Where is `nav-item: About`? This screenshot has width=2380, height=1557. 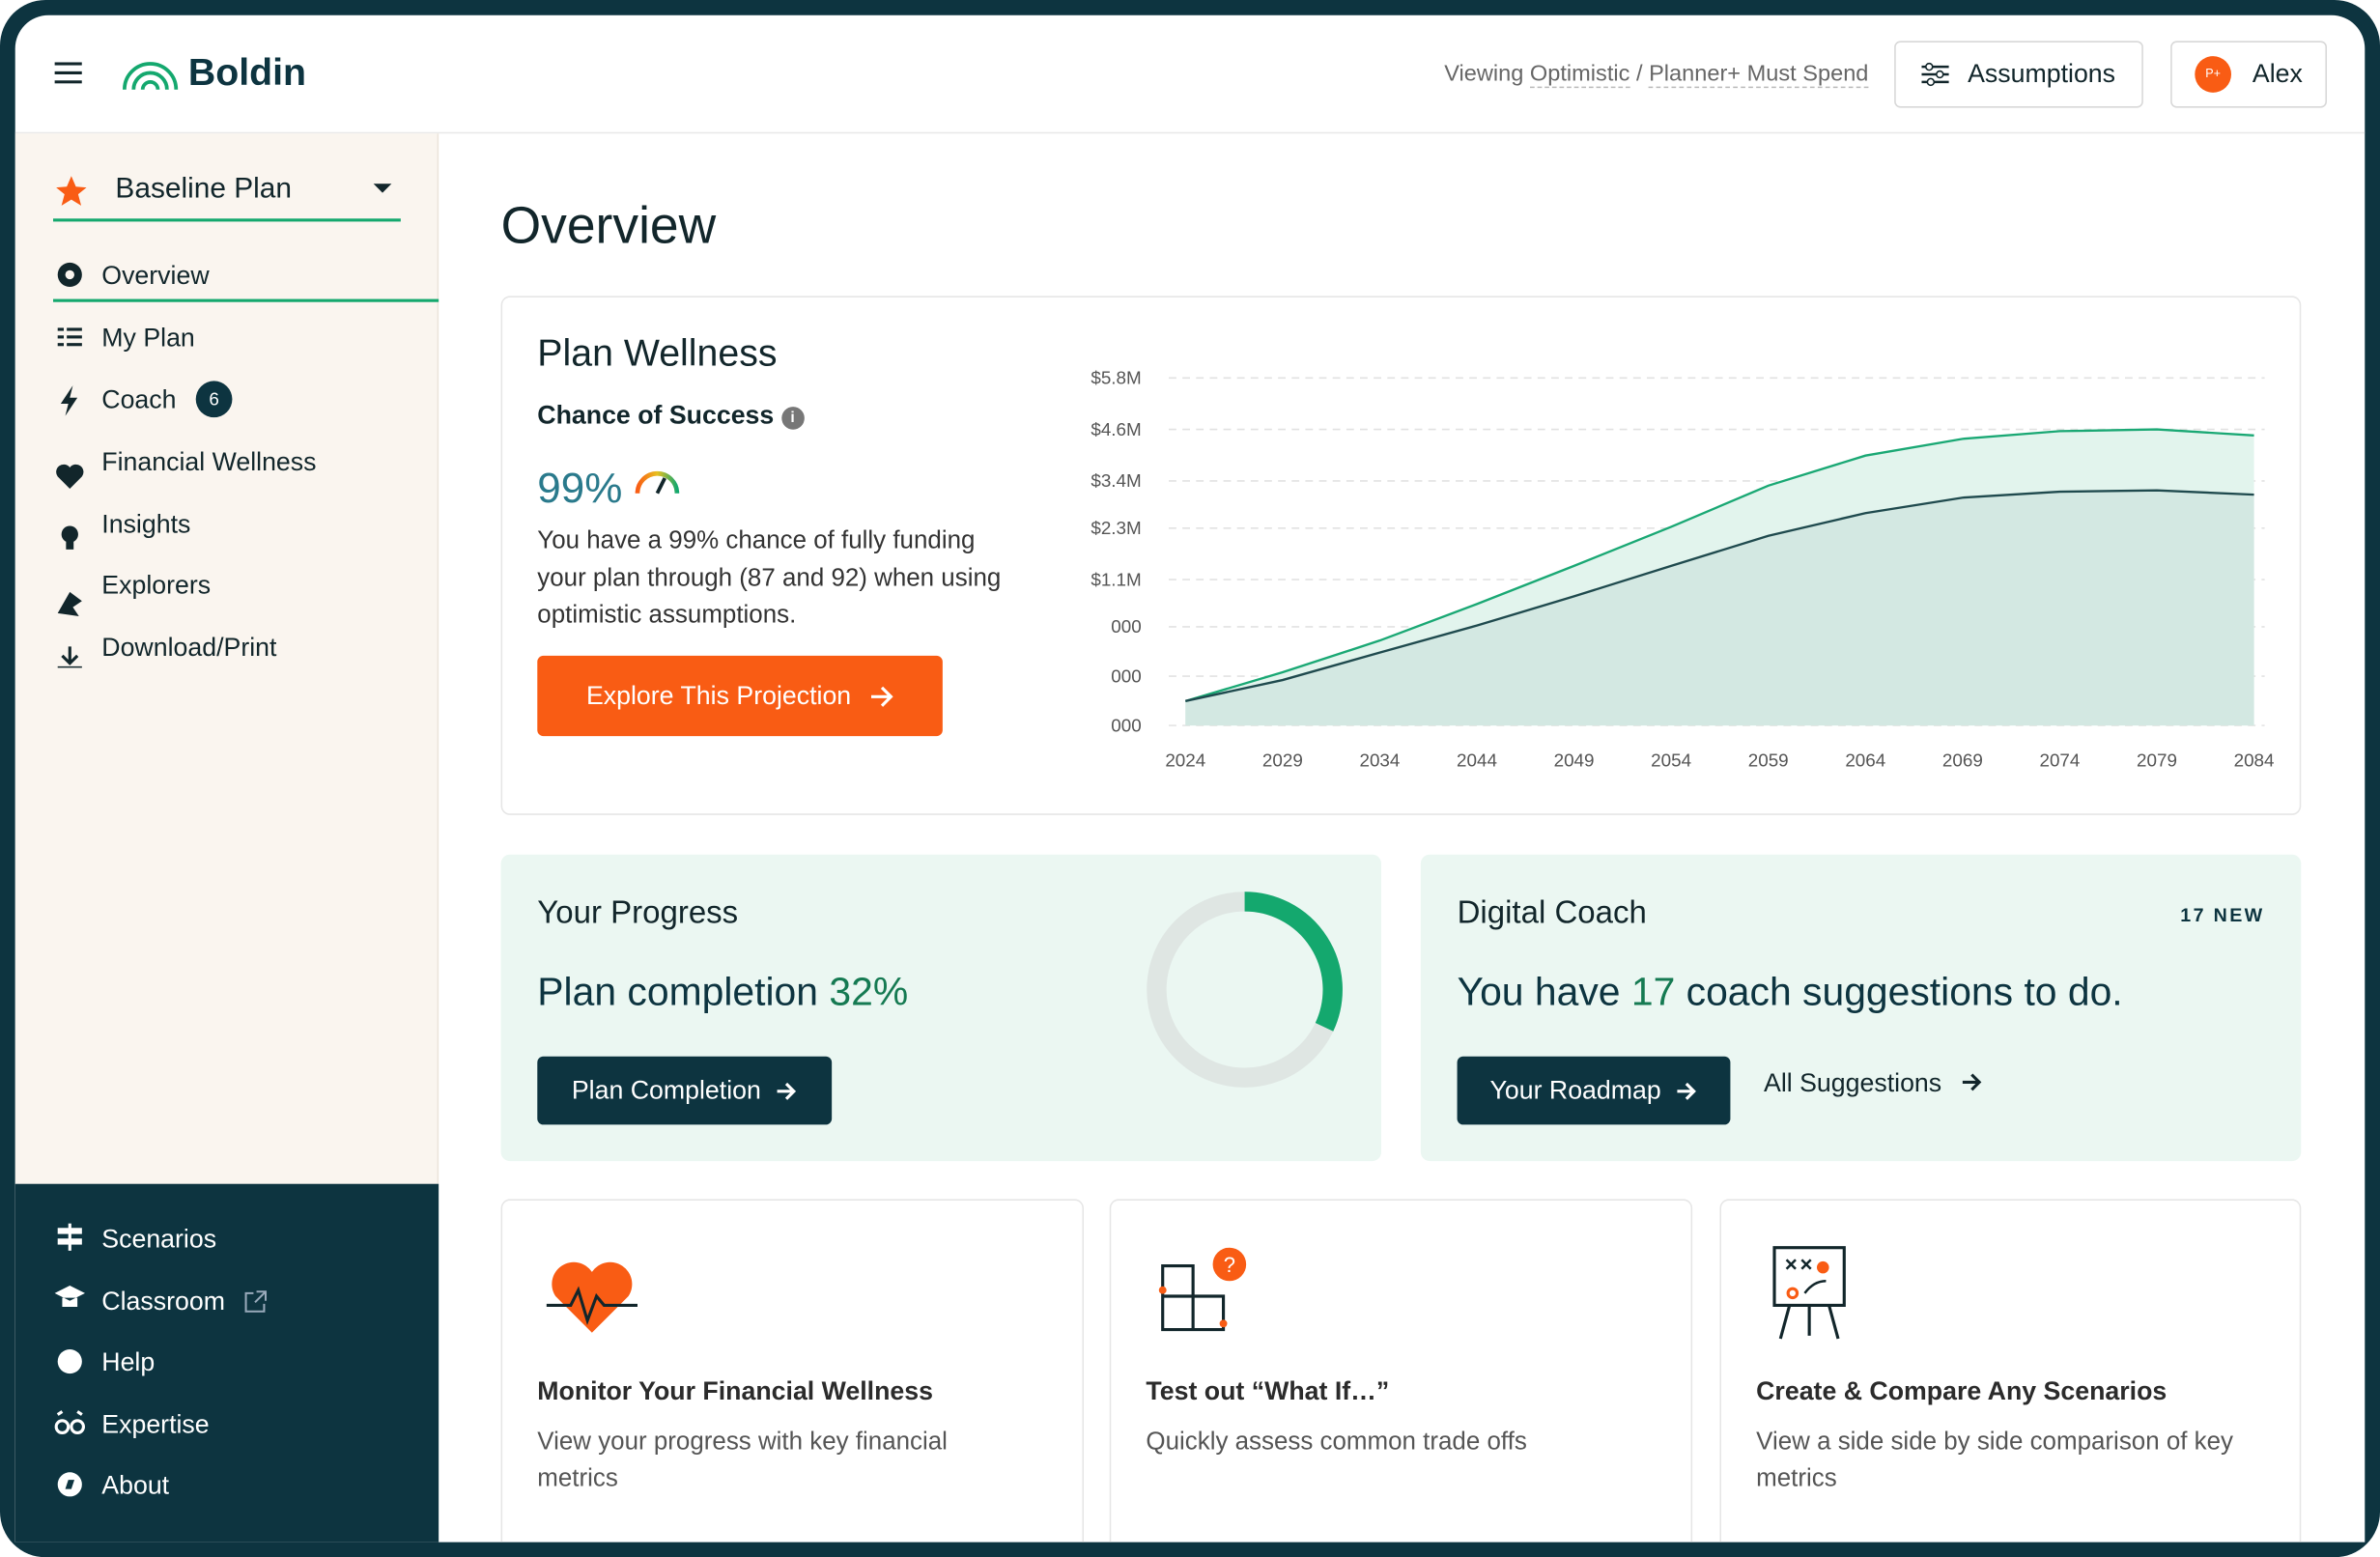
nav-item: About is located at coordinates (135, 1485).